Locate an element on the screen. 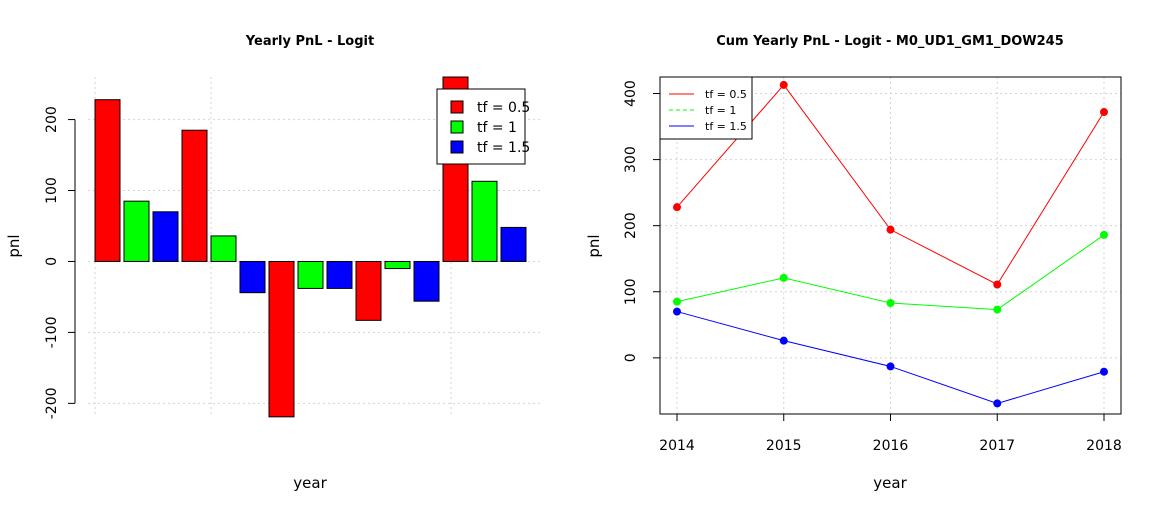 The height and width of the screenshot is (513, 1162). line-chart-y-tick-label-4: 400 is located at coordinates (631, 93).